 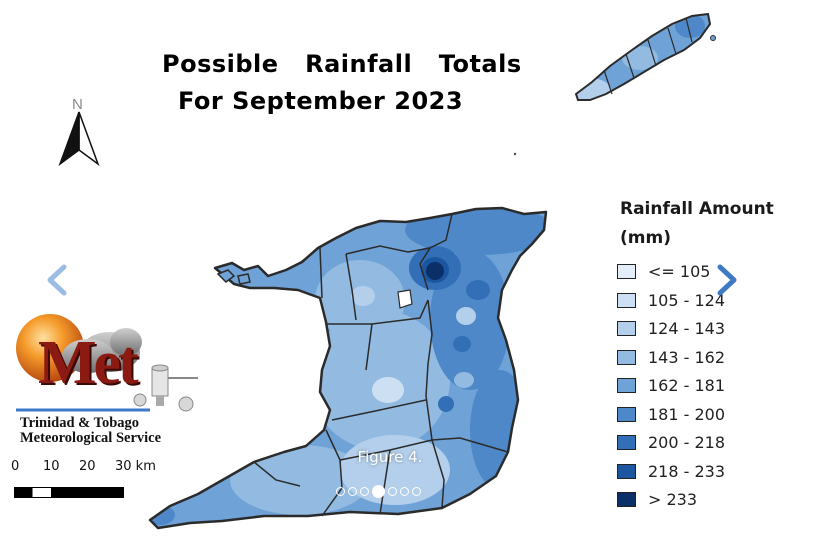 I want to click on legend-label: 162 - 181, so click(x=687, y=385).